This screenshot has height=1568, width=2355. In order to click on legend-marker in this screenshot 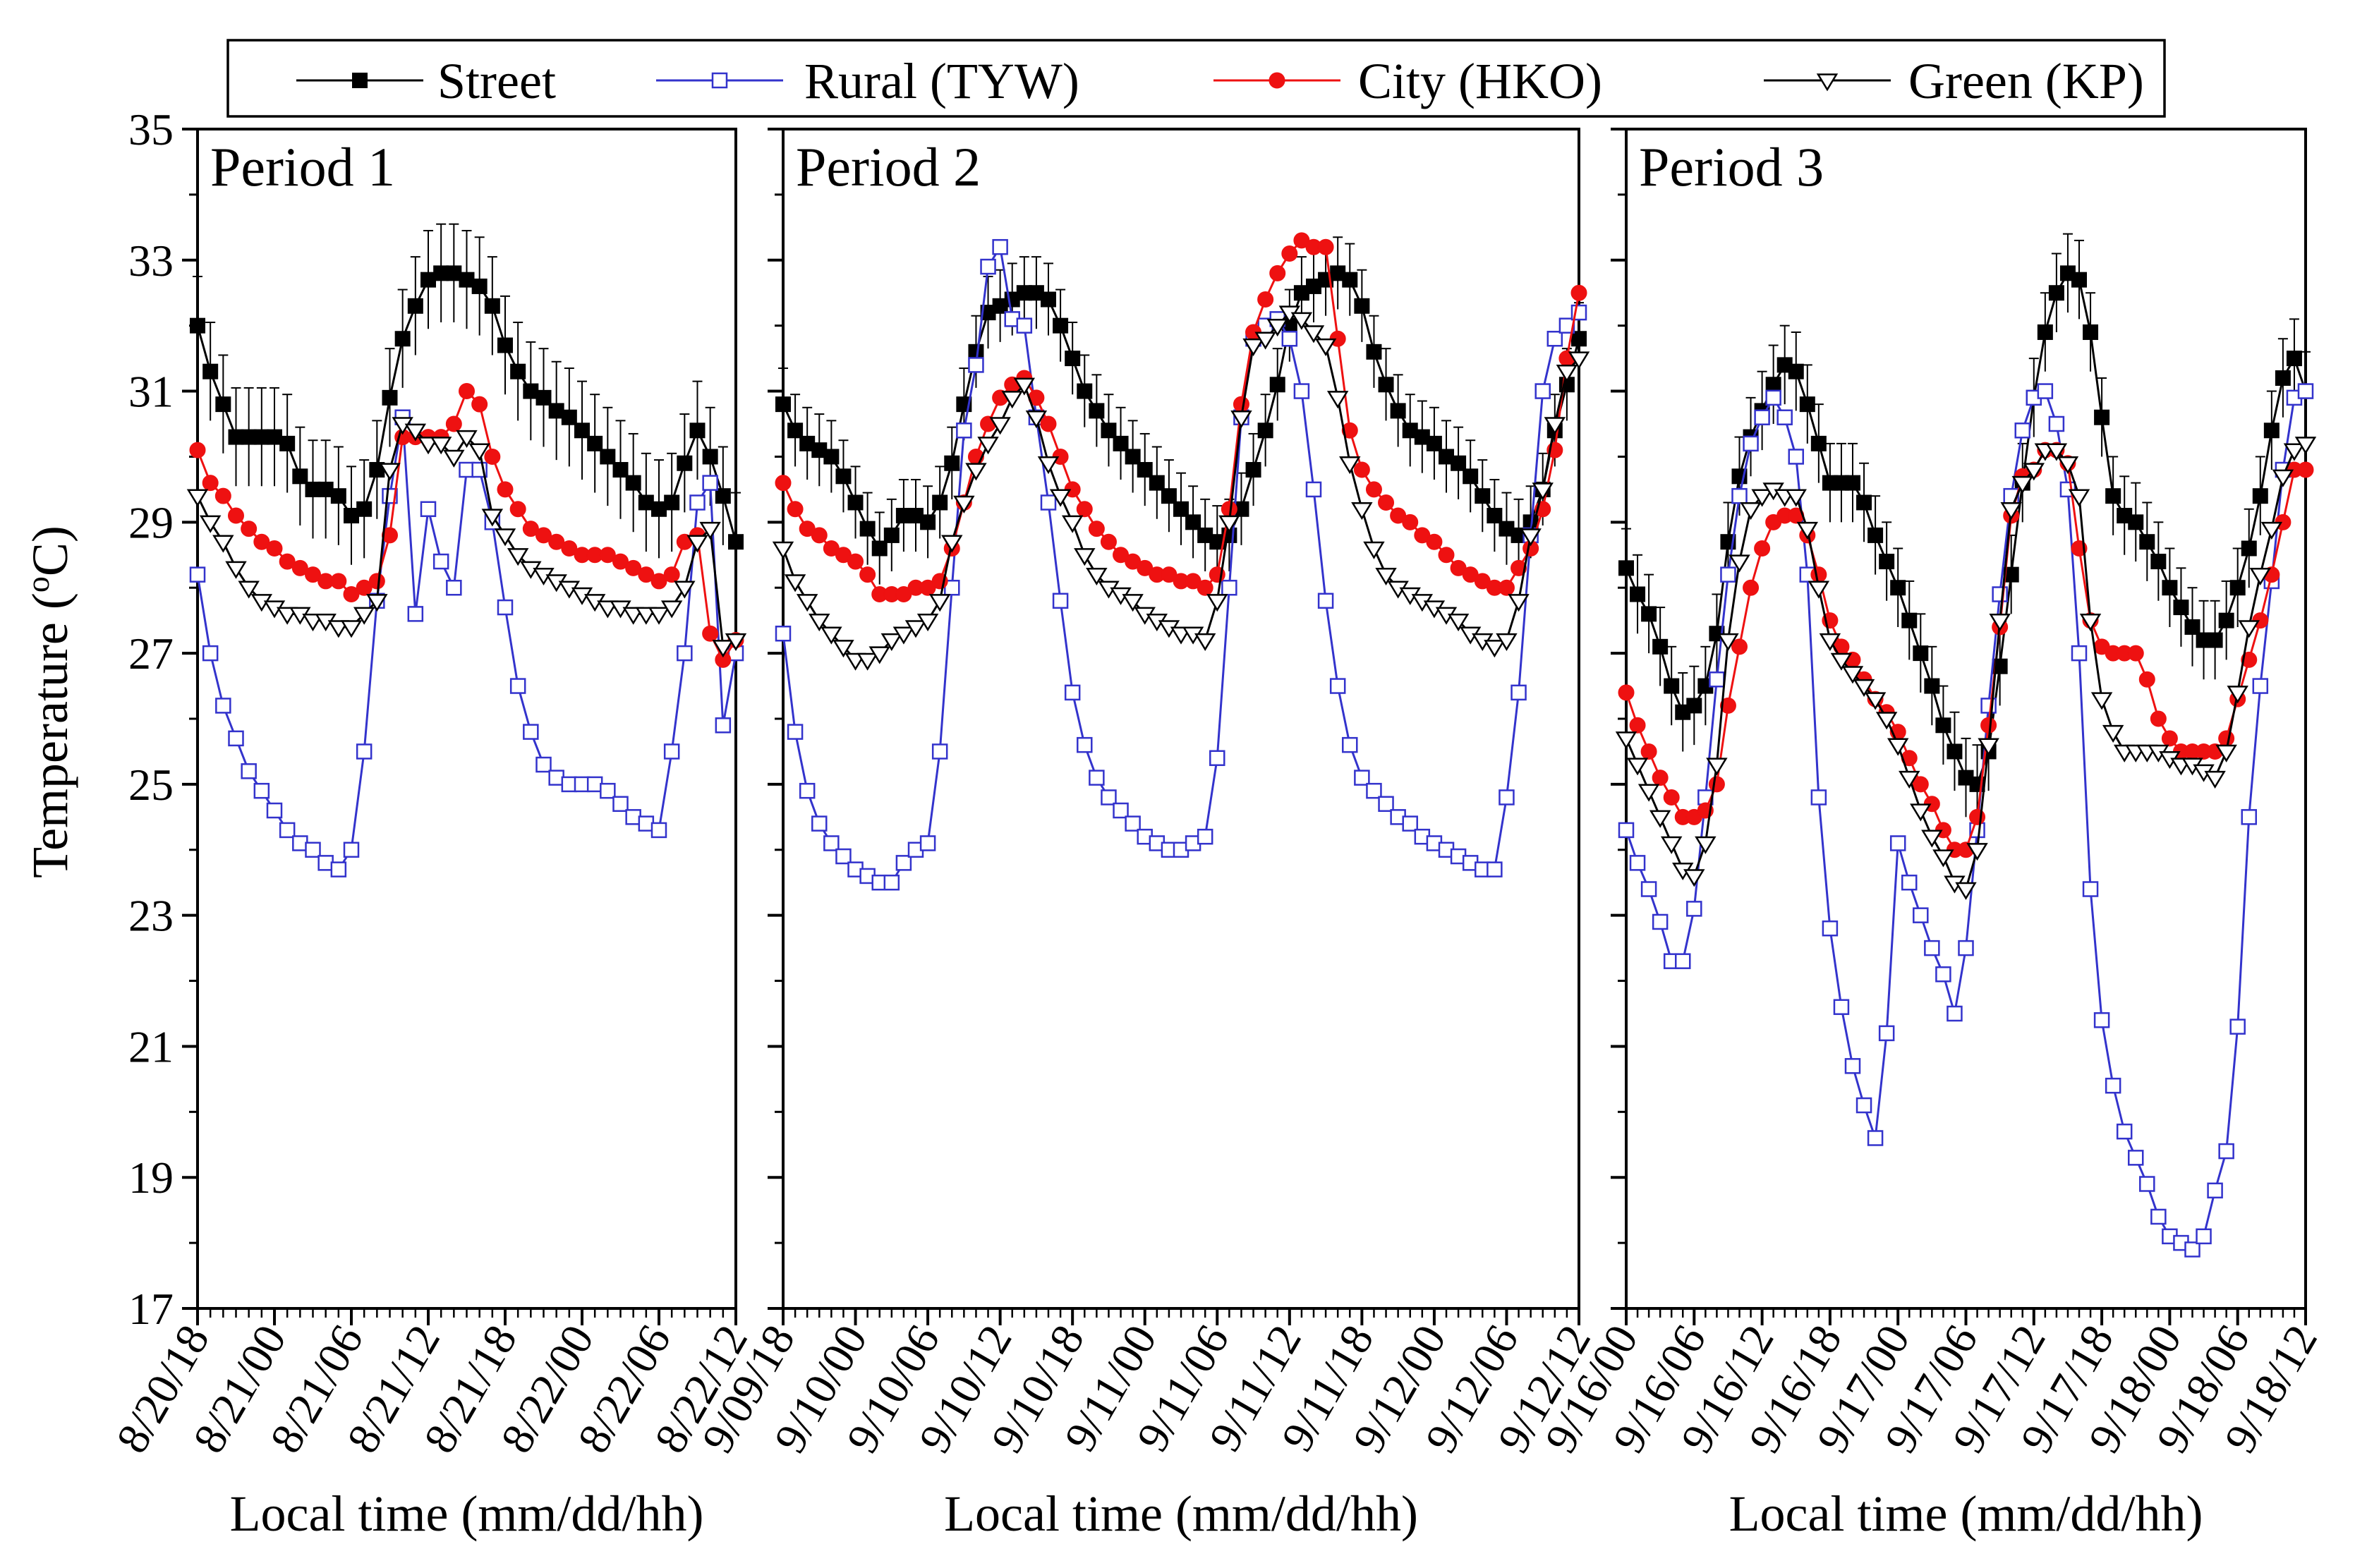, I will do `click(1827, 82)`.